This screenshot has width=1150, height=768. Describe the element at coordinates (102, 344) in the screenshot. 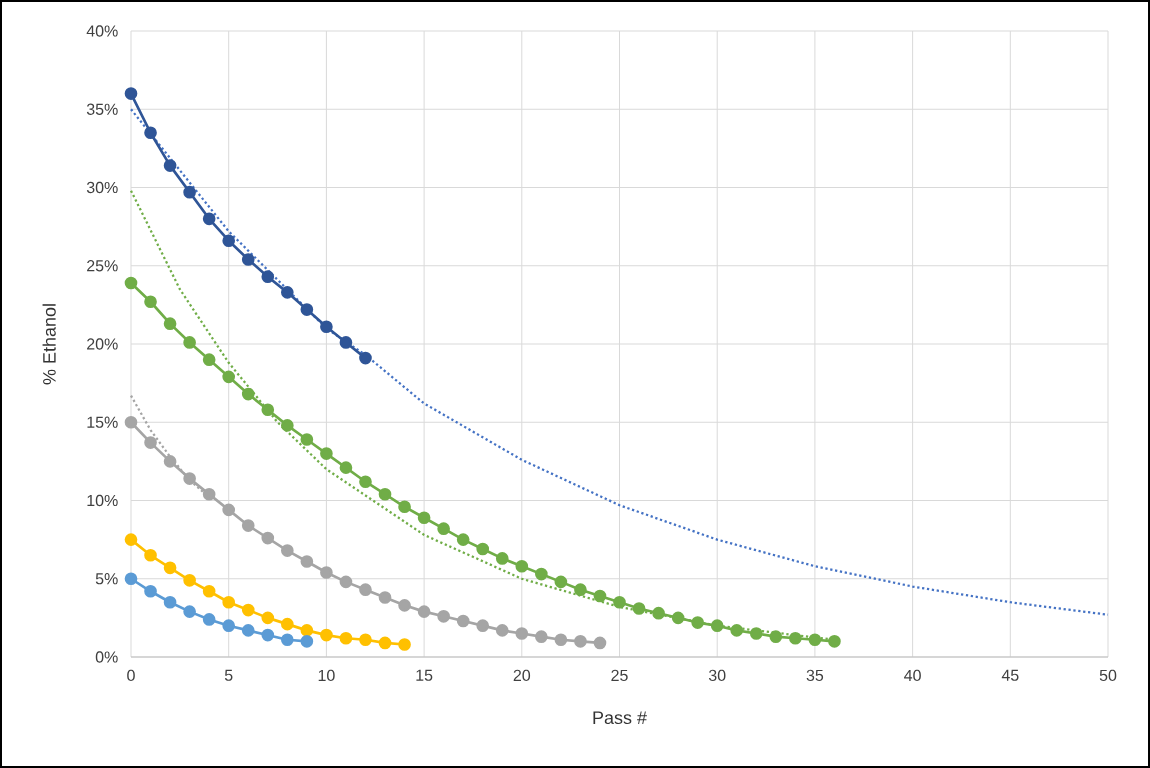

I see `y-tick-label: 20%` at that location.